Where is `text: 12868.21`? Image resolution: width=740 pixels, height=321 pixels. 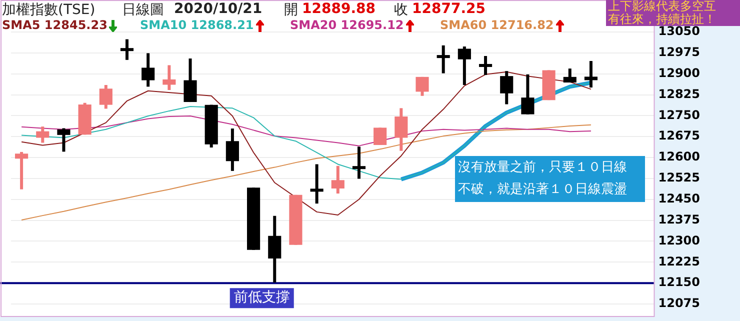 text: 12868.21 is located at coordinates (222, 25).